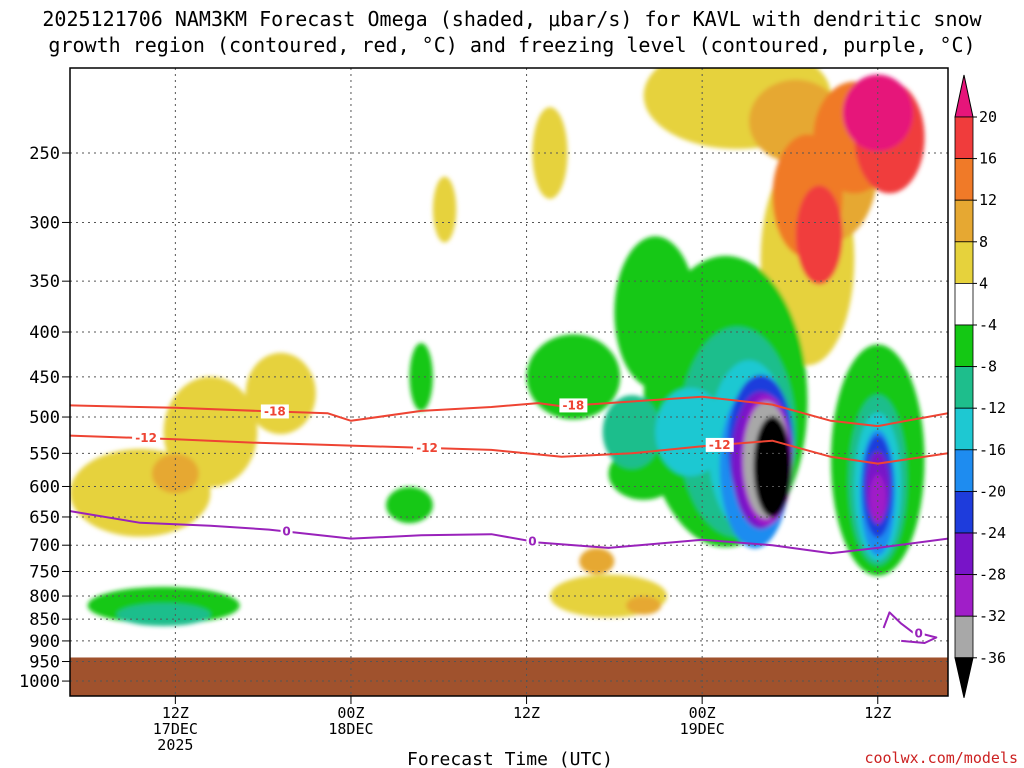 The width and height of the screenshot is (1024, 768). What do you see at coordinates (44, 223) in the screenshot?
I see `y-tick-label-300: 300` at bounding box center [44, 223].